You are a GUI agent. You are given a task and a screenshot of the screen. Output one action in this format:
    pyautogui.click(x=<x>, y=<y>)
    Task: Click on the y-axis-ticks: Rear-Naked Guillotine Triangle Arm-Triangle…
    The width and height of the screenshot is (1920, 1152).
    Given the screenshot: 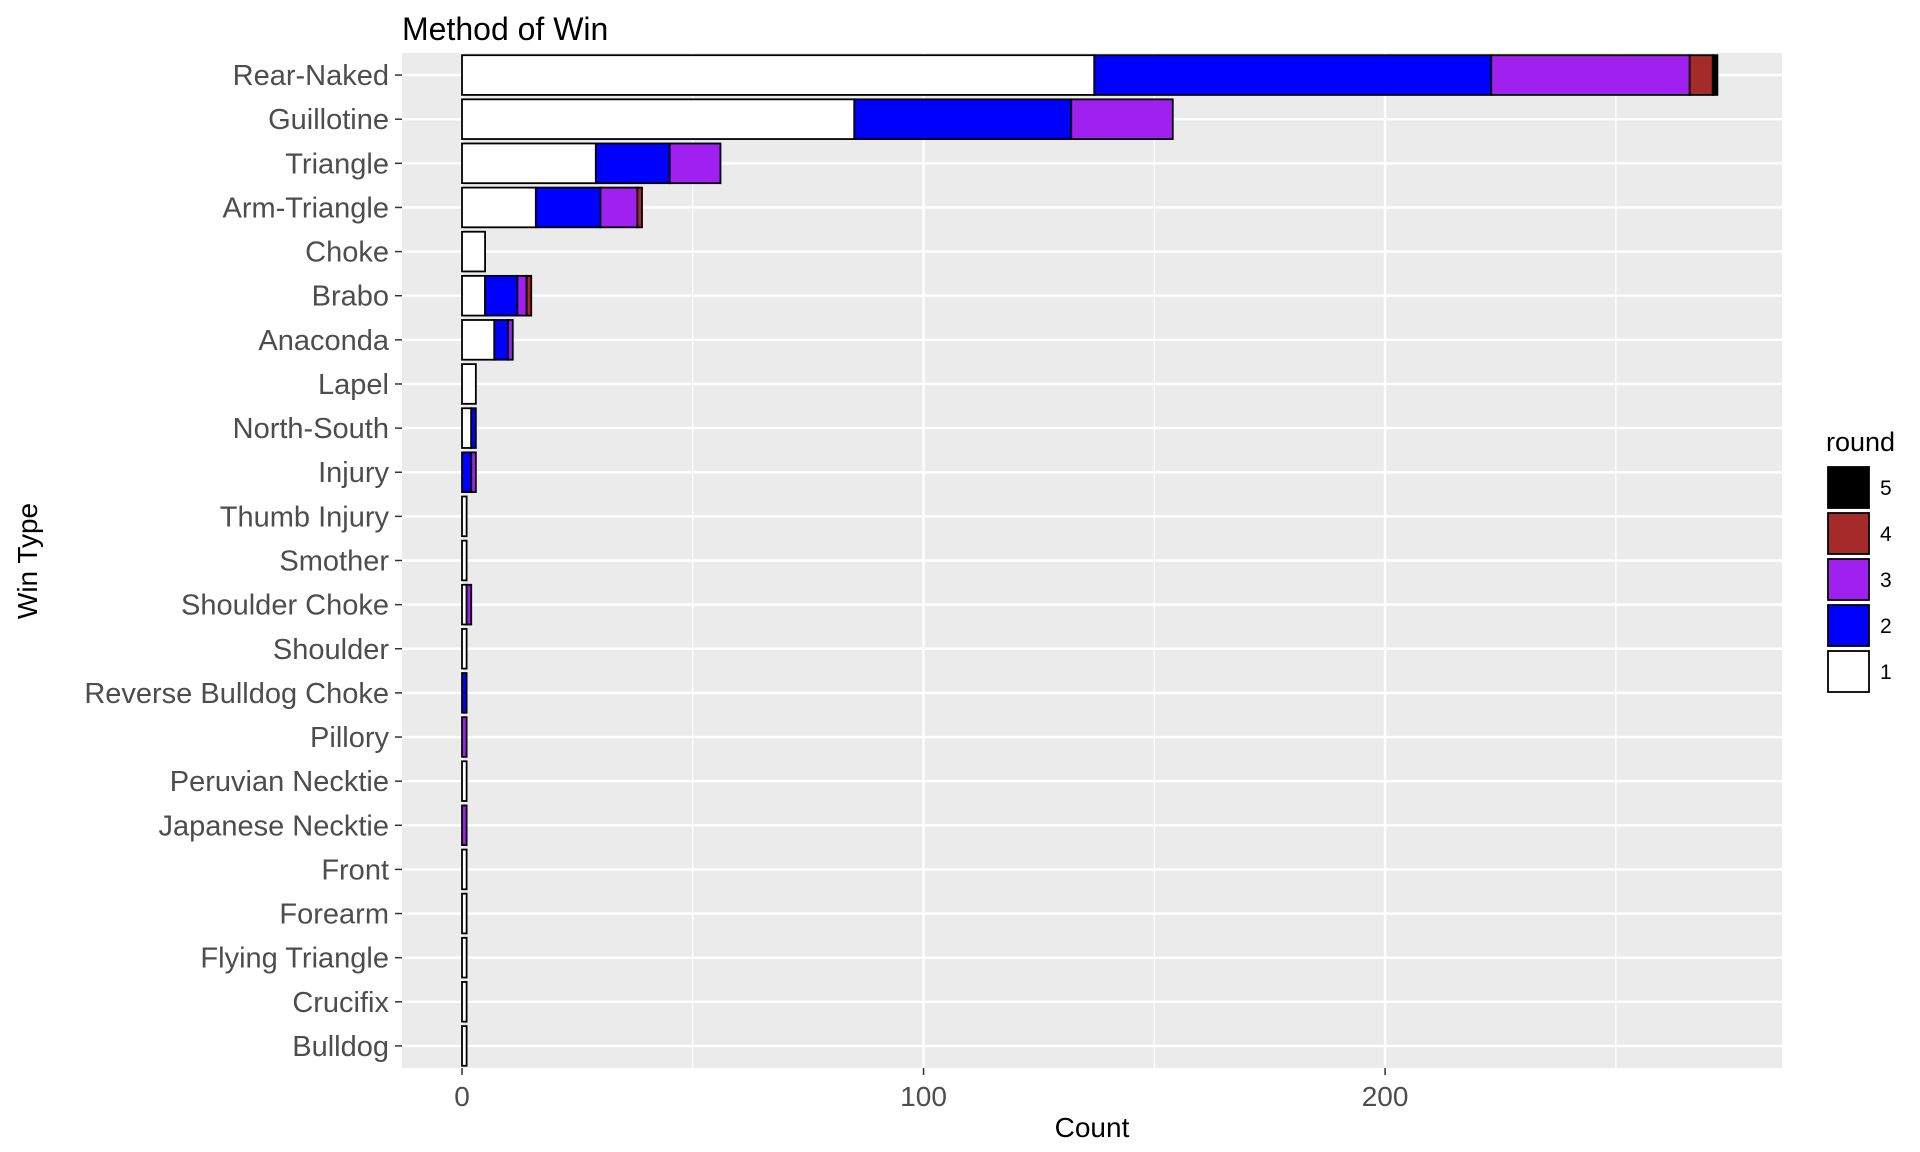 What is the action you would take?
    pyautogui.click(x=243, y=561)
    